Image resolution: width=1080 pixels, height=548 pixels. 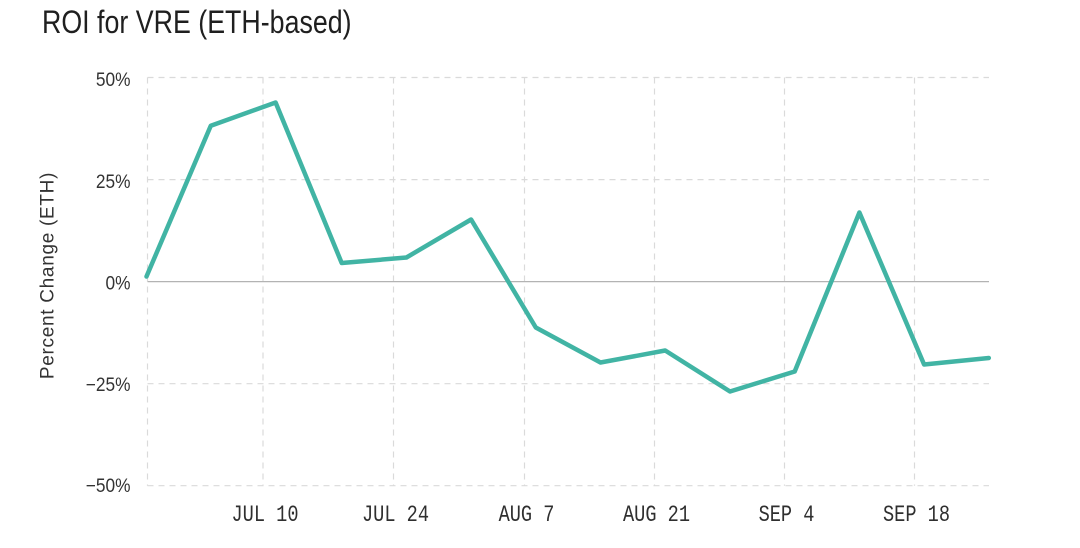 I want to click on svg-text: JUL 10, so click(x=264, y=515).